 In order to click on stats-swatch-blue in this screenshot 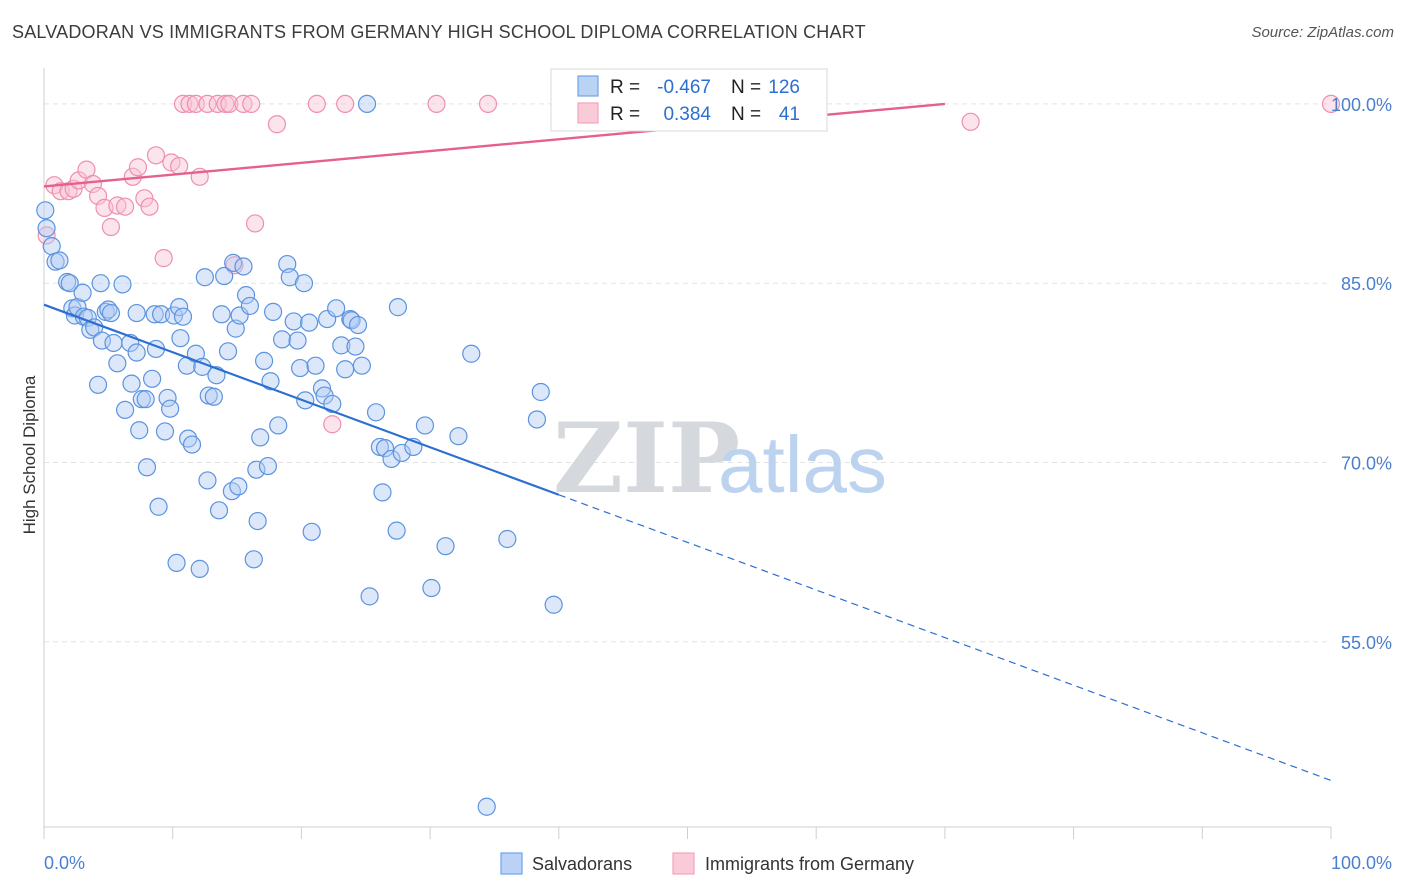, I will do `click(588, 86)`.